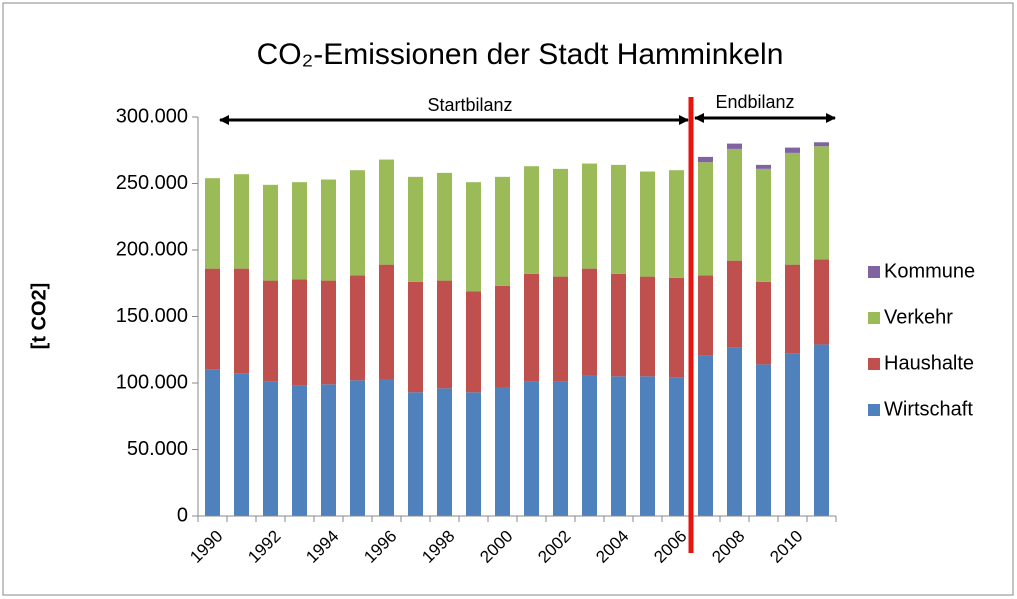 This screenshot has width=1017, height=599. What do you see at coordinates (182, 515) in the screenshot?
I see `y-tick-label: 0` at bounding box center [182, 515].